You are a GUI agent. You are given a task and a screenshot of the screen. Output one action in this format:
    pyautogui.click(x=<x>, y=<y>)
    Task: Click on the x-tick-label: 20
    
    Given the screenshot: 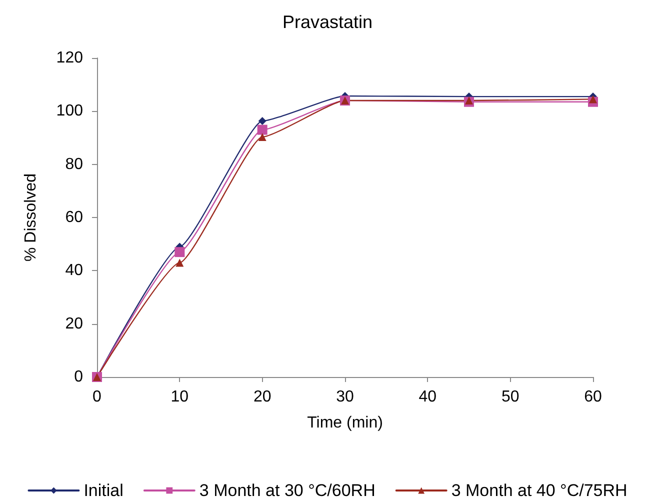 What is the action you would take?
    pyautogui.click(x=262, y=397)
    